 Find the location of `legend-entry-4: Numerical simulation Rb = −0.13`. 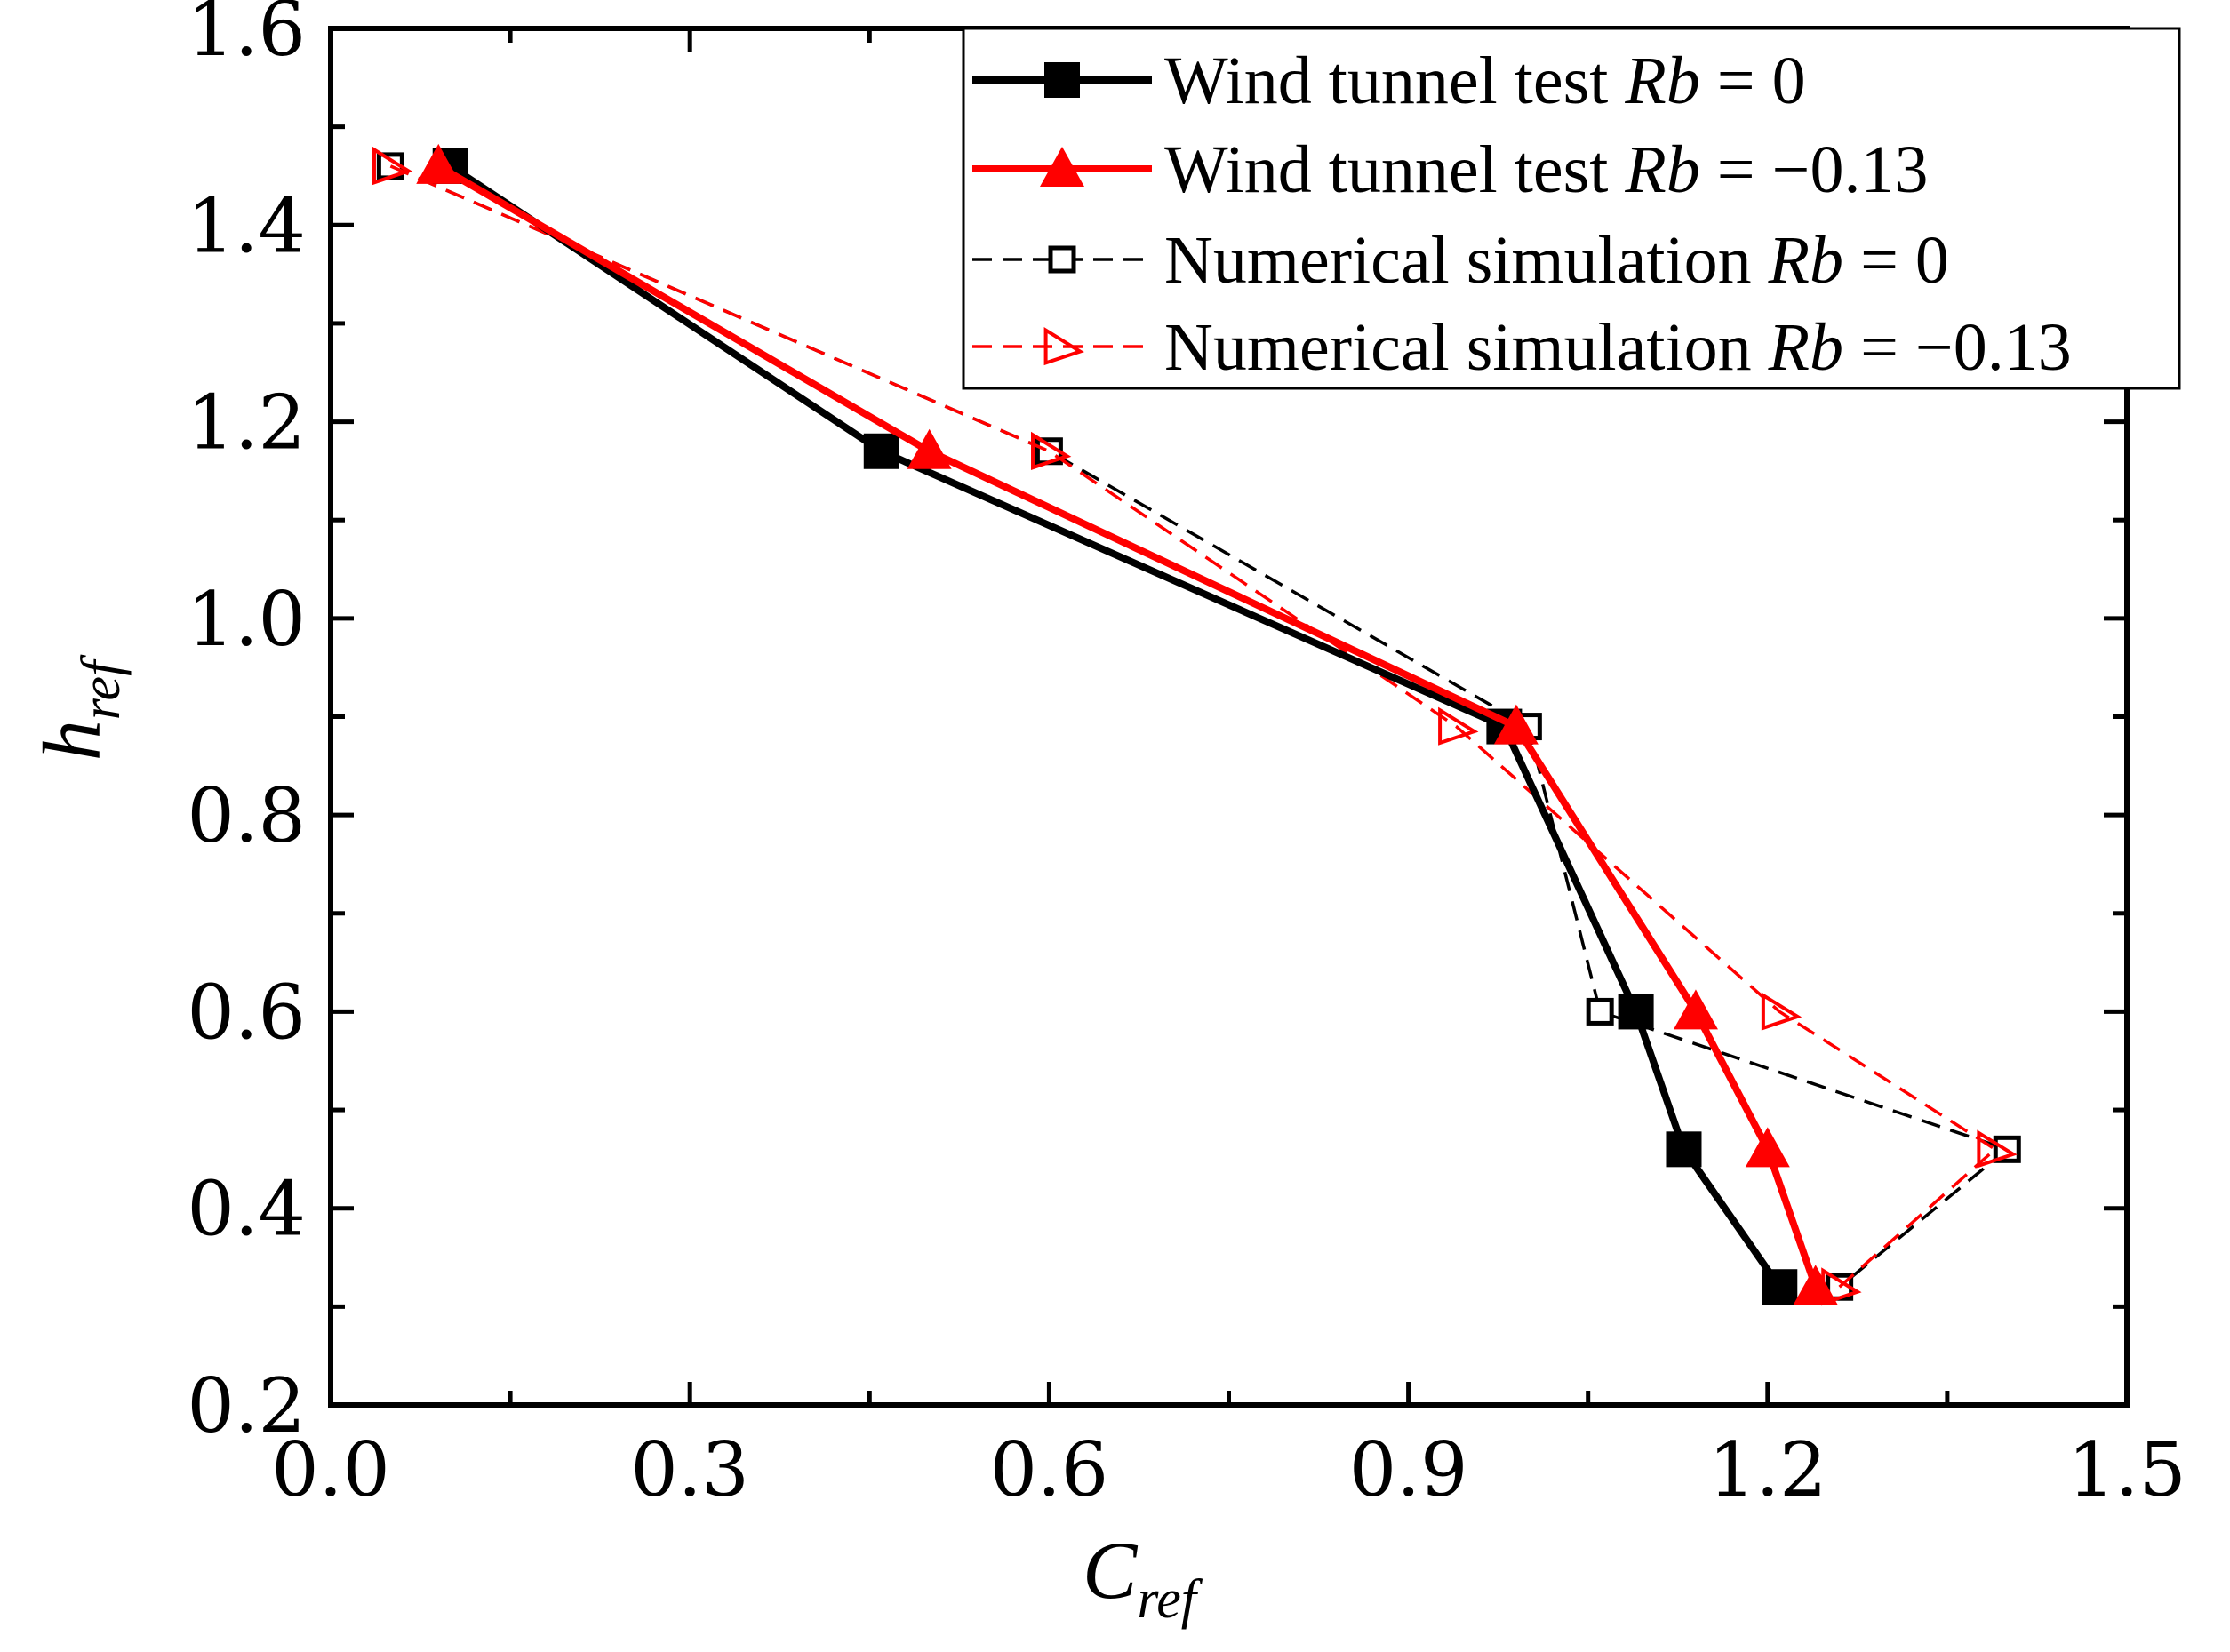

legend-entry-4: Numerical simulation Rb = −0.13 is located at coordinates (1618, 347).